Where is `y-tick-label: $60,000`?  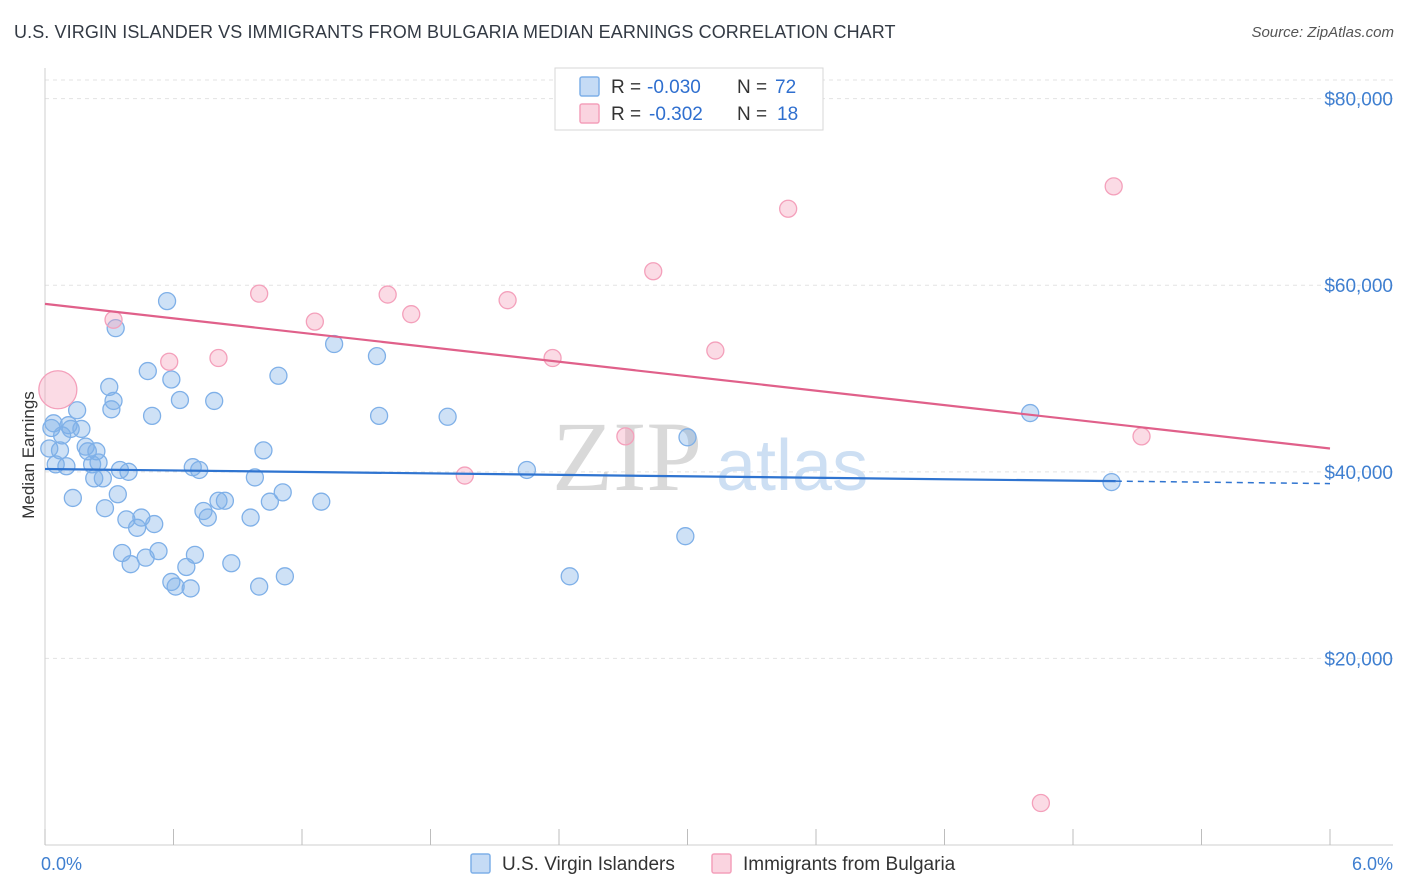
y-tick-label: $60,000 is located at coordinates (1358, 286).